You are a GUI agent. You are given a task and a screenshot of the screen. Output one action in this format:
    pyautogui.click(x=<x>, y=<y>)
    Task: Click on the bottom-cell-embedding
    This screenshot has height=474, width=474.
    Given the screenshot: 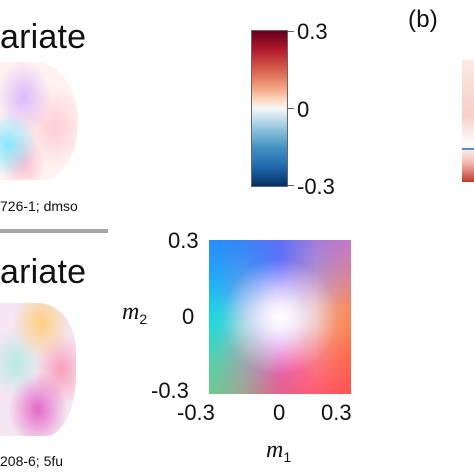 What is the action you would take?
    pyautogui.click(x=38, y=369)
    